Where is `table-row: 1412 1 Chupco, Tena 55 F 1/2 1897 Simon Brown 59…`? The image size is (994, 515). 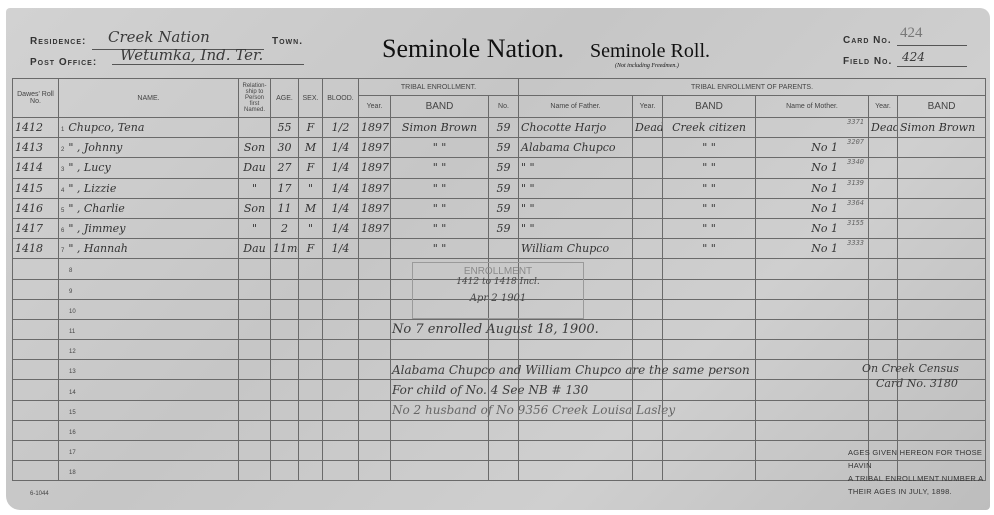
table-row: 1412 1 Chupco, Tena 55 F 1/2 1897 Simon Brown 59… is located at coordinates (499, 127).